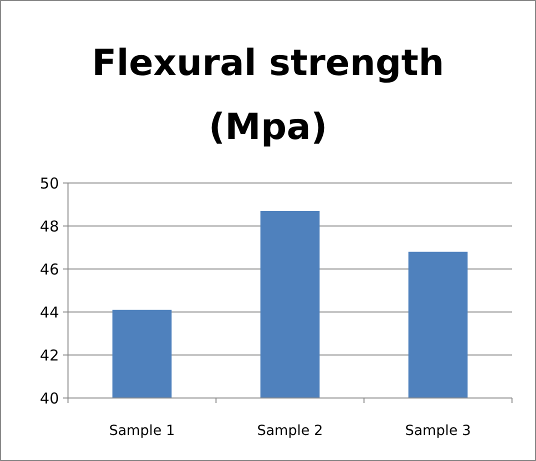 This screenshot has height=461, width=536. Describe the element at coordinates (49, 183) in the screenshot. I see `y-tick-label: 50` at that location.